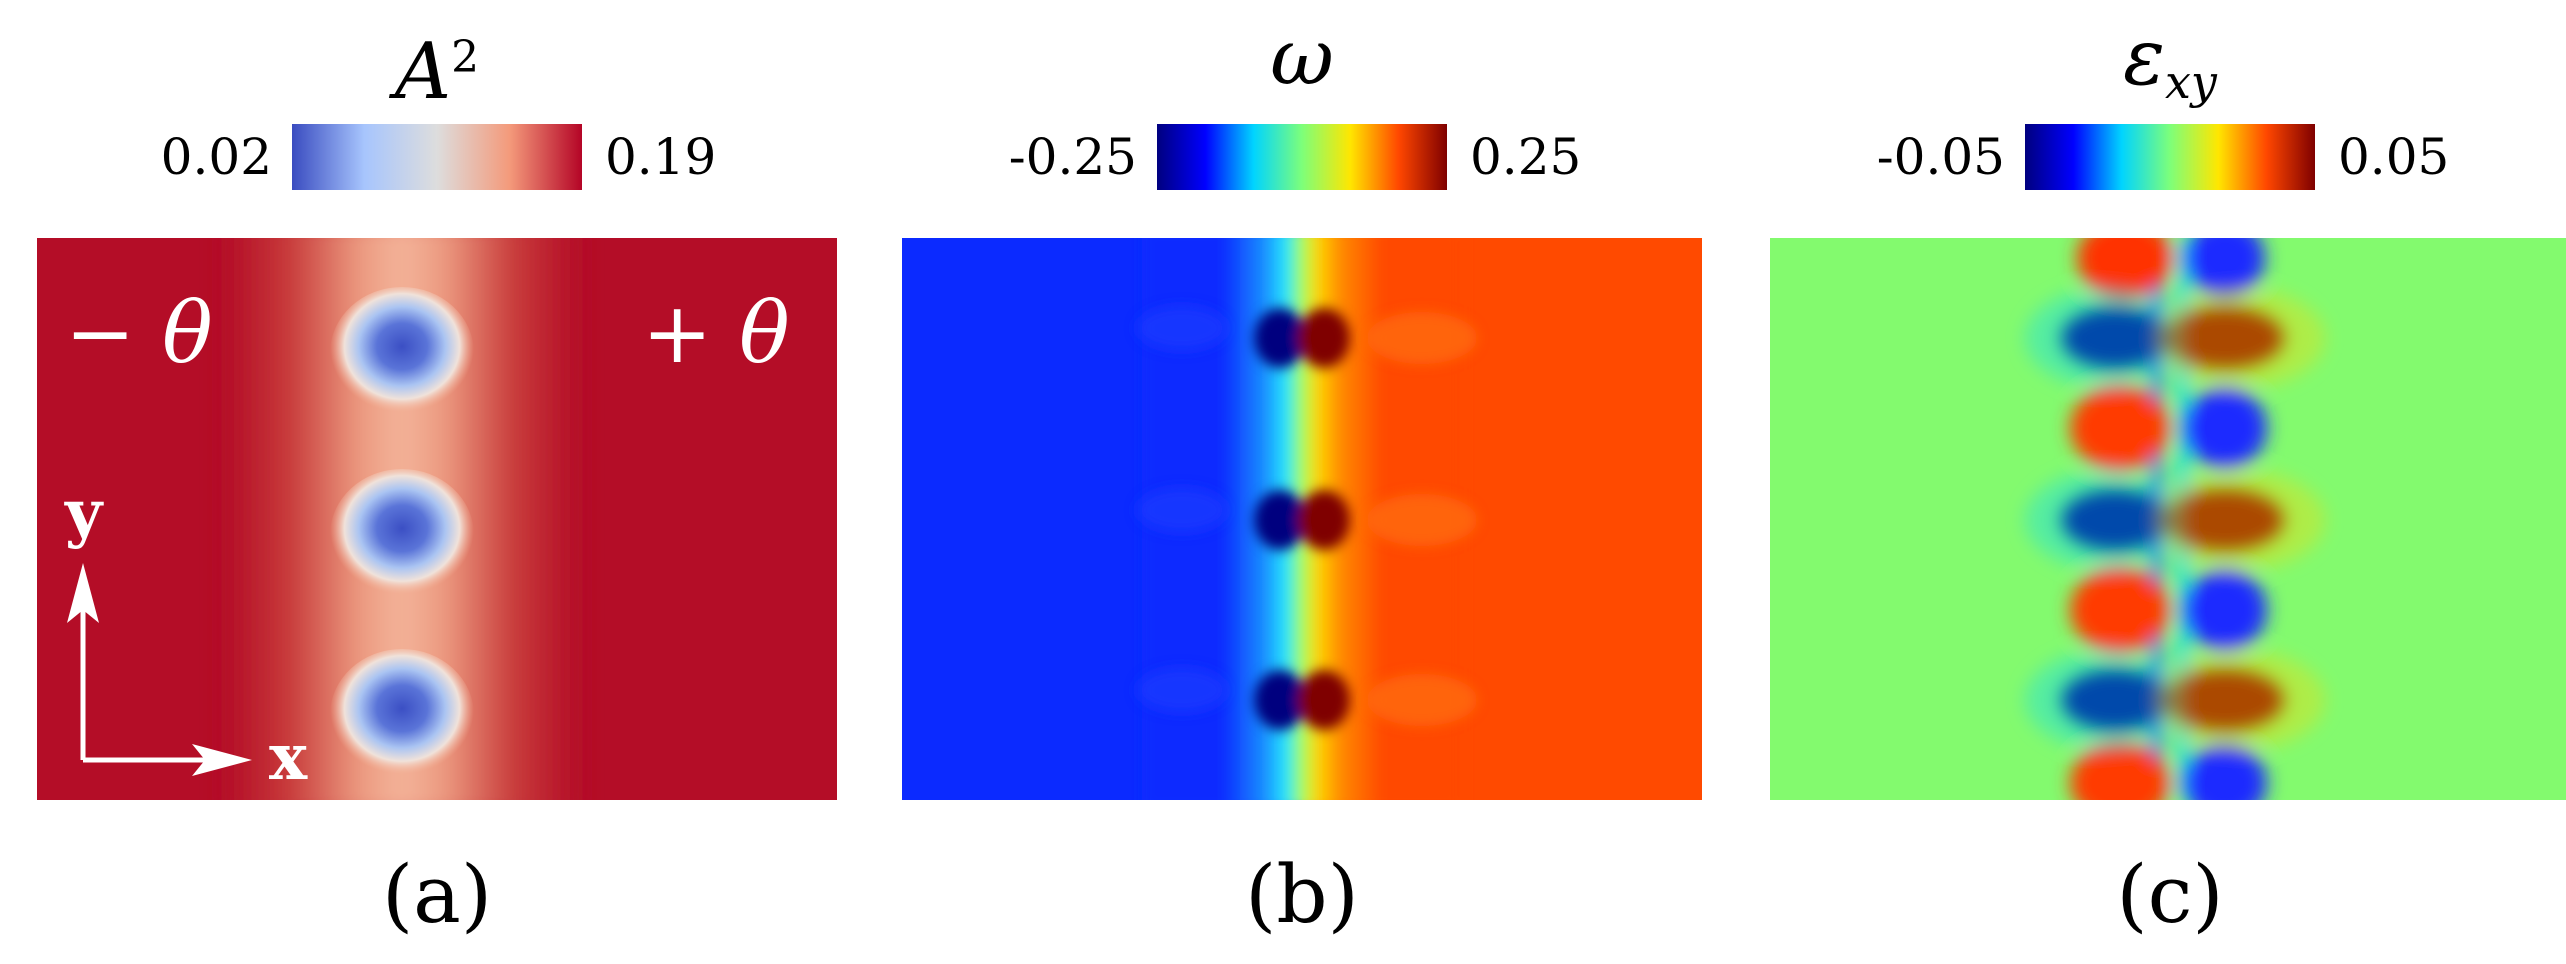 Image resolution: width=2566 pixels, height=964 pixels. Describe the element at coordinates (84, 513) in the screenshot. I see `y-axis-label: y` at that location.